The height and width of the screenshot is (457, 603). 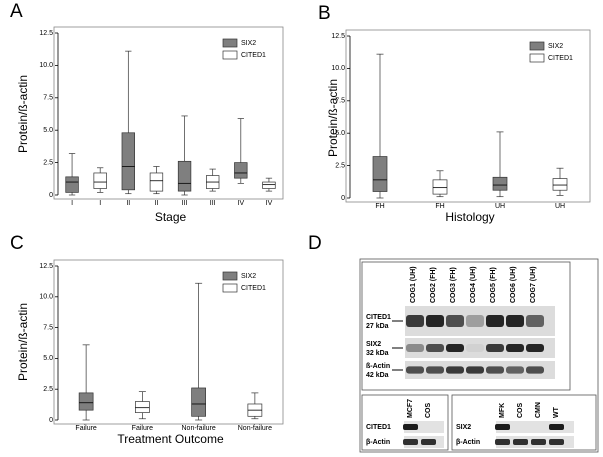 What do you see at coordinates (433, 285) in the screenshot?
I see `lane-label: COG2 (FH)` at bounding box center [433, 285].